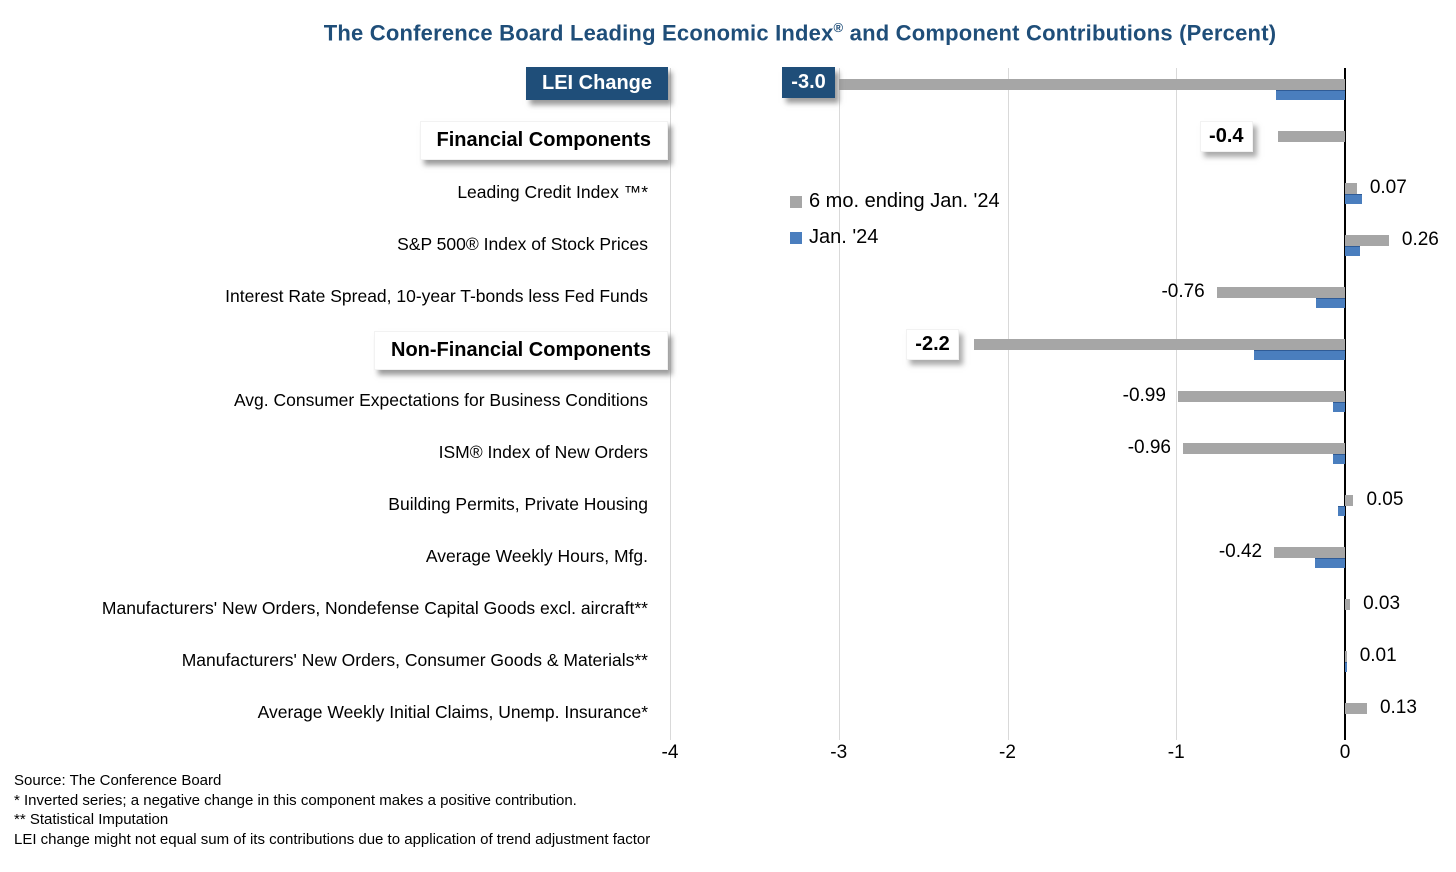 The height and width of the screenshot is (872, 1456). What do you see at coordinates (1388, 187) in the screenshot?
I see `value-label-2: 0.07` at bounding box center [1388, 187].